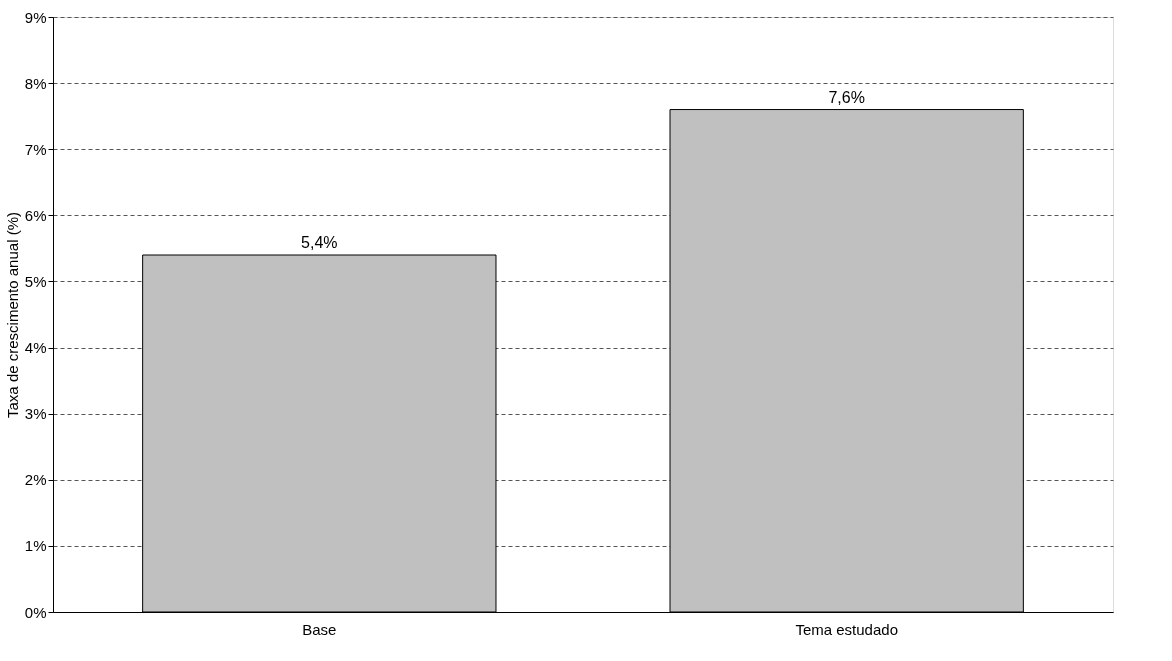 The height and width of the screenshot is (661, 1172). What do you see at coordinates (35, 149) in the screenshot?
I see `y-tick-label: 7%` at bounding box center [35, 149].